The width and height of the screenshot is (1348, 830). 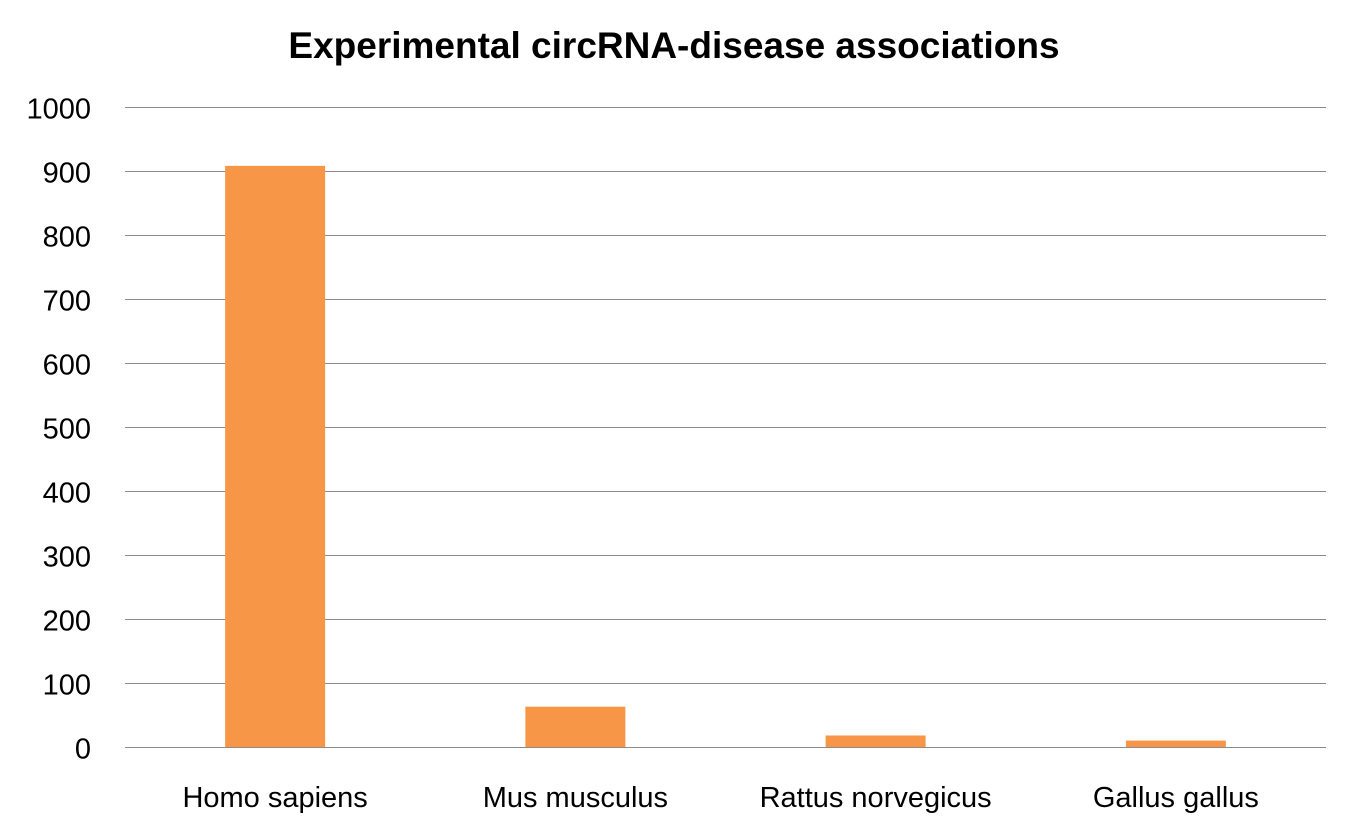 What do you see at coordinates (875, 741) in the screenshot?
I see `bar-rattus-norvegicus` at bounding box center [875, 741].